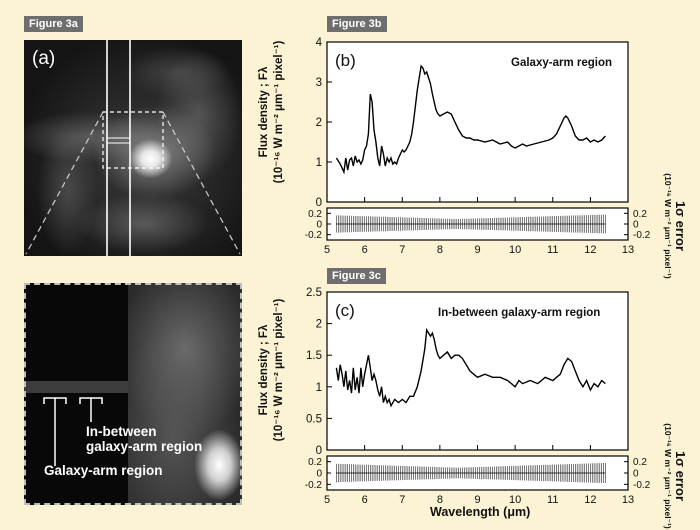  Describe the element at coordinates (636, 474) in the screenshot. I see `chart-c-err-ytick-label-right: 0` at that location.